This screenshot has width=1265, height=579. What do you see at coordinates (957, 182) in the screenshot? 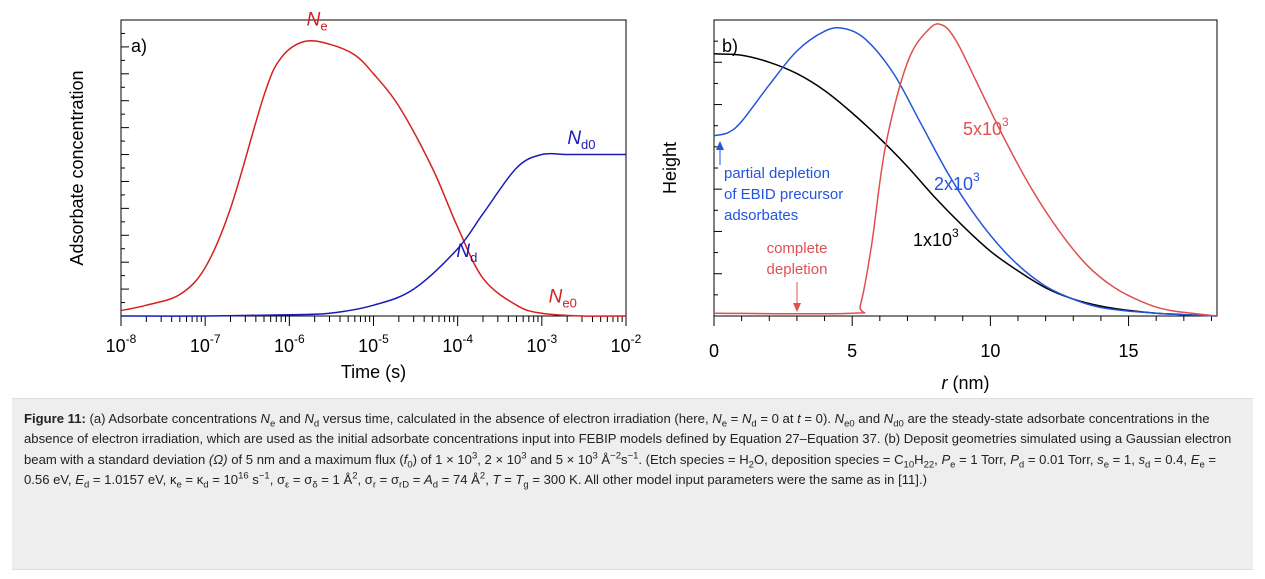
I see `series-label-b-1: 2x10³` at bounding box center [957, 182].